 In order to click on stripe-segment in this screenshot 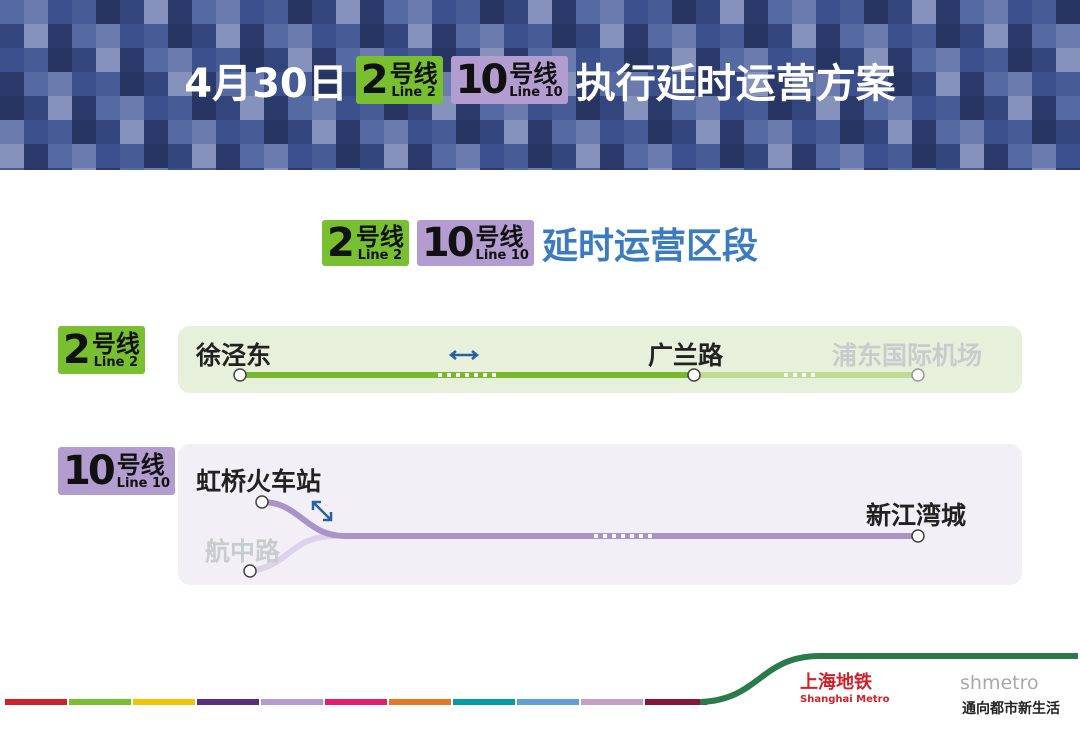, I will do `click(36, 702)`.